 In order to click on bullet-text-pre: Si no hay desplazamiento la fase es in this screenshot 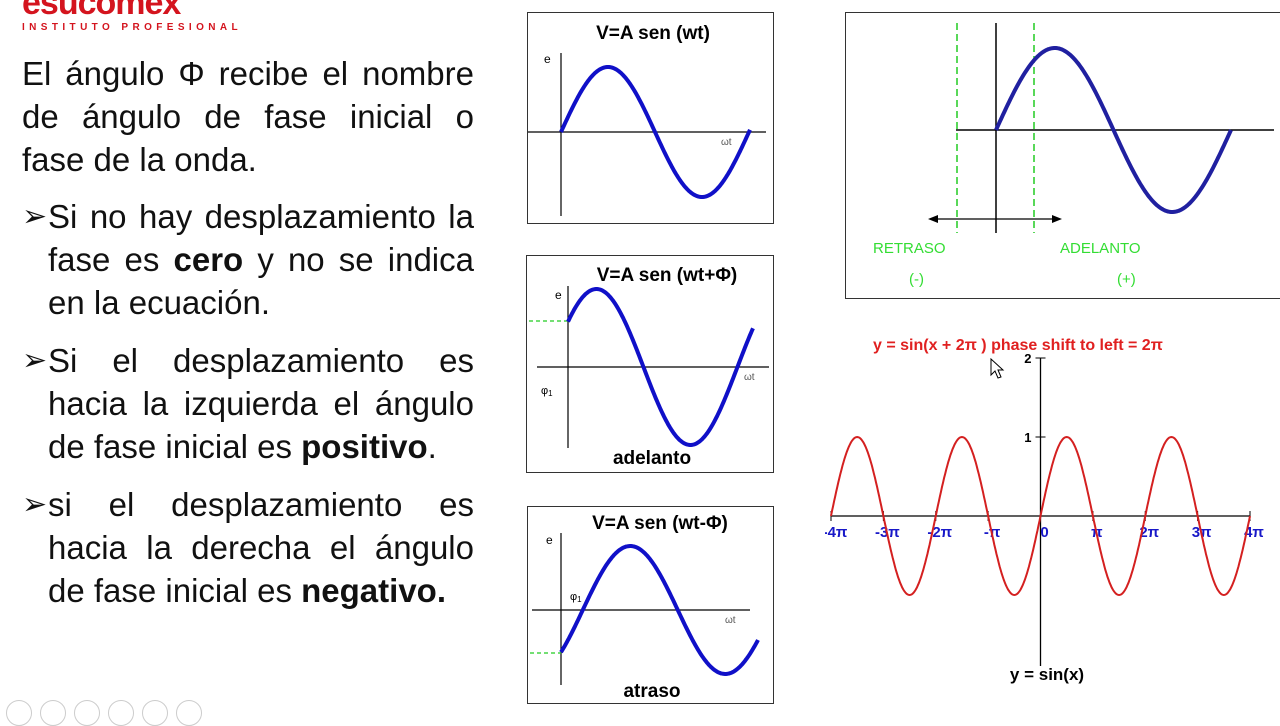, I will do `click(261, 238)`.